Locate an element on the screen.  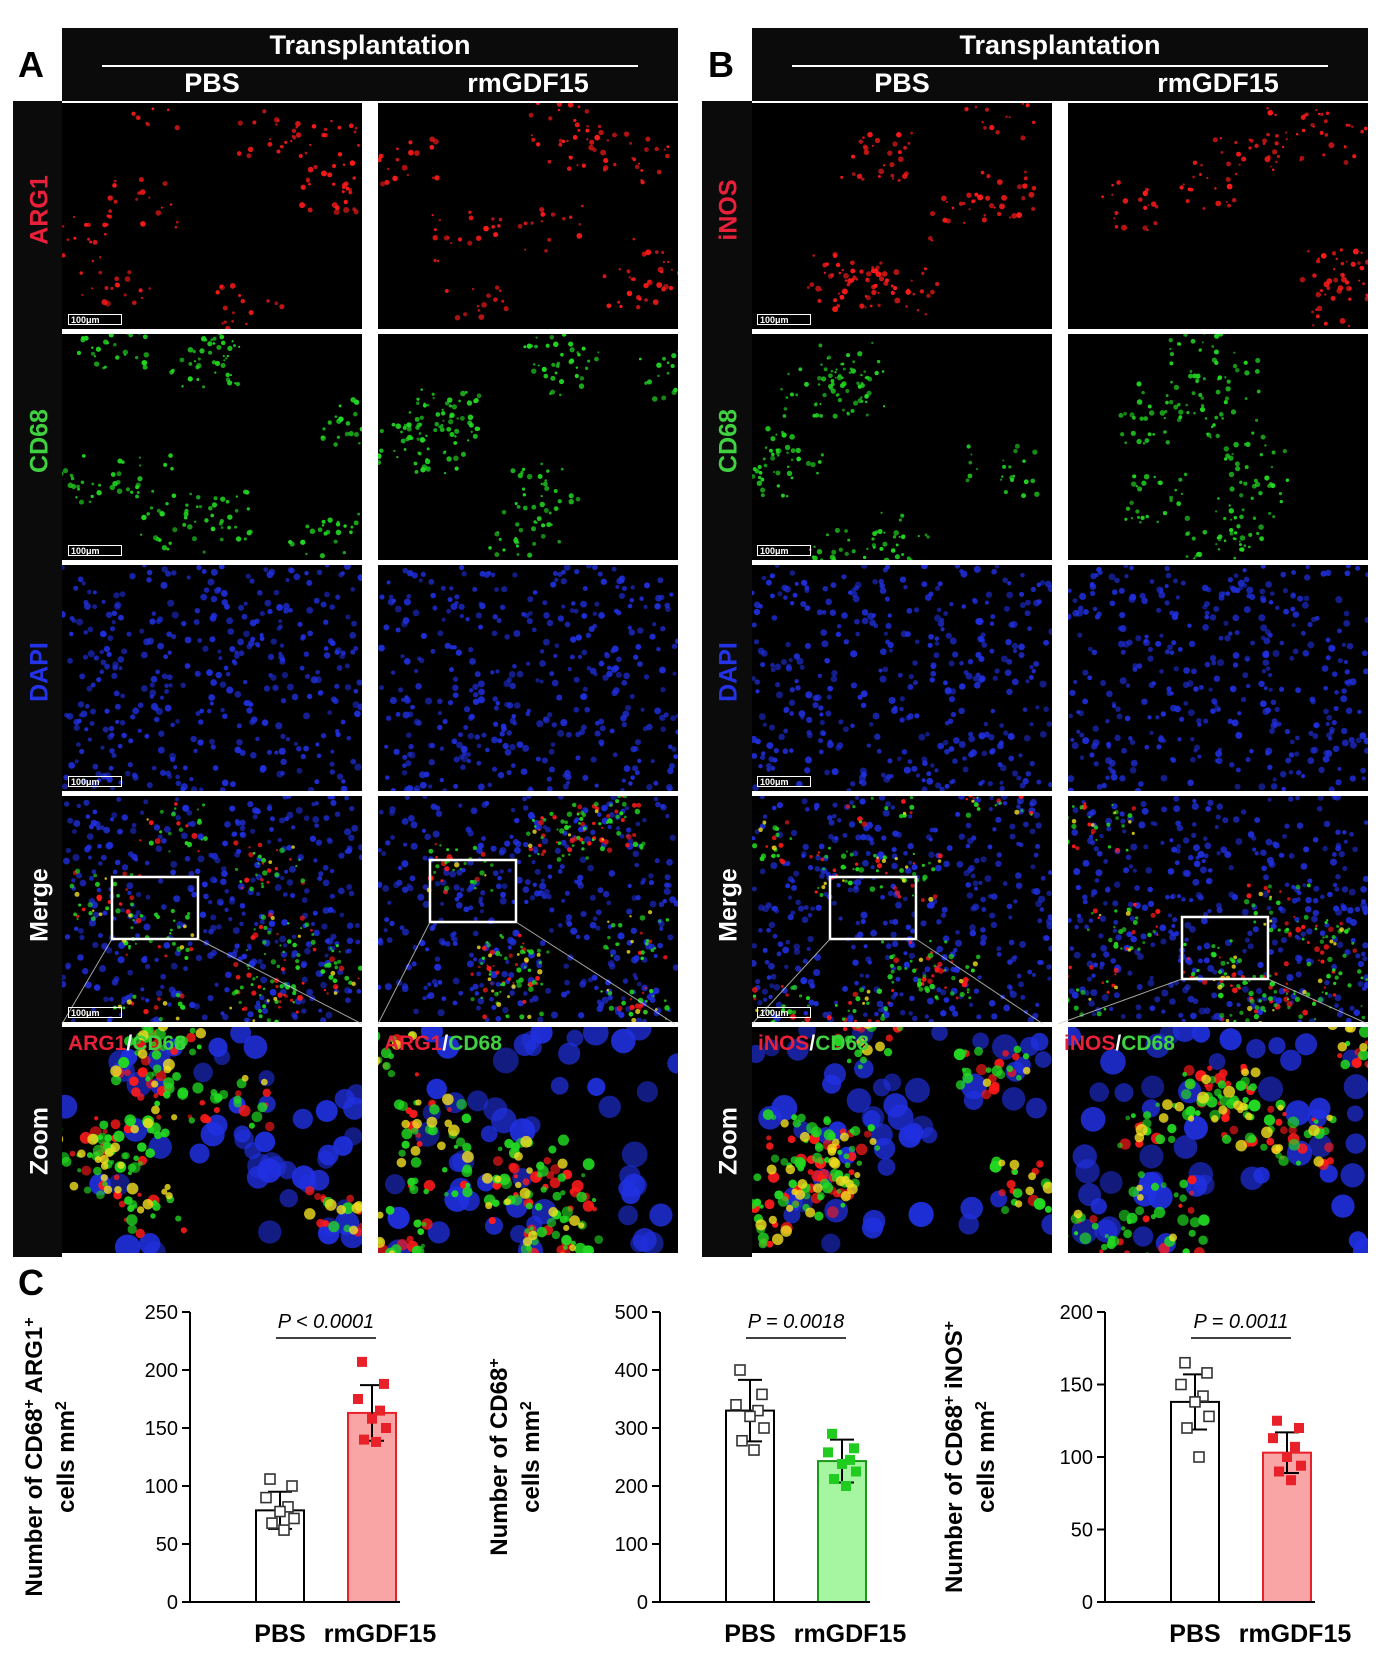
y-axis-label: Number of CD68+ ARG1+cells mm2 is located at coordinates (51, 1456).